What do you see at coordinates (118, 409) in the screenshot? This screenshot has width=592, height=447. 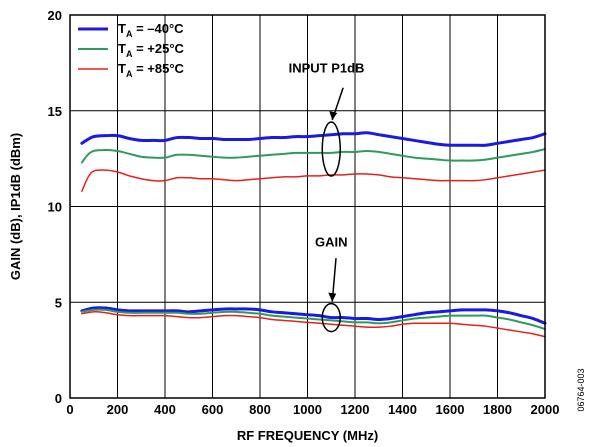 I see `x-tick-label: 200` at bounding box center [118, 409].